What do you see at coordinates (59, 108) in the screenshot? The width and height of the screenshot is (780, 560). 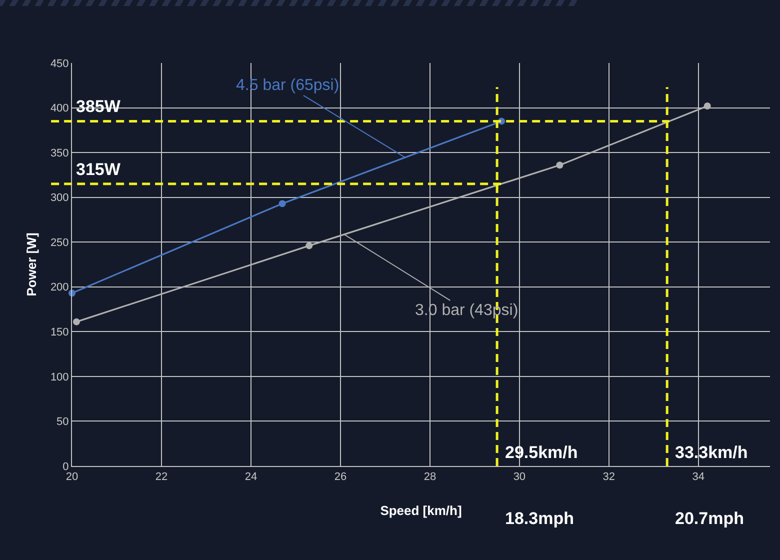 I see `y-tick-label: 400` at bounding box center [59, 108].